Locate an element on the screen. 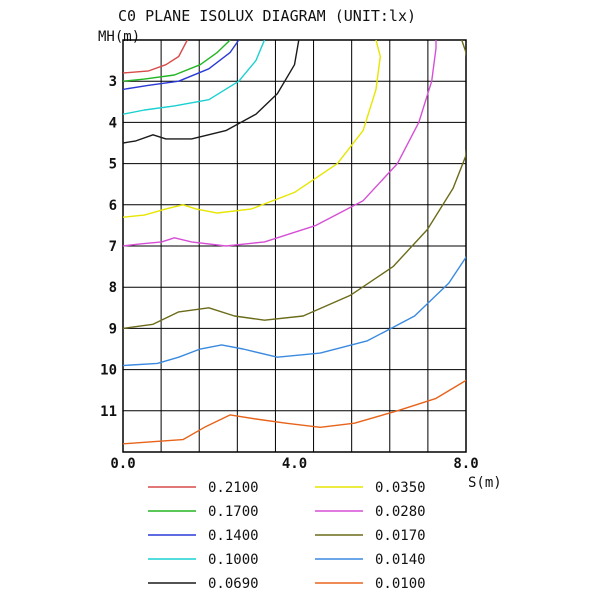 This screenshot has width=600, height=600. x-tick-label: 0.0 is located at coordinates (122, 464).